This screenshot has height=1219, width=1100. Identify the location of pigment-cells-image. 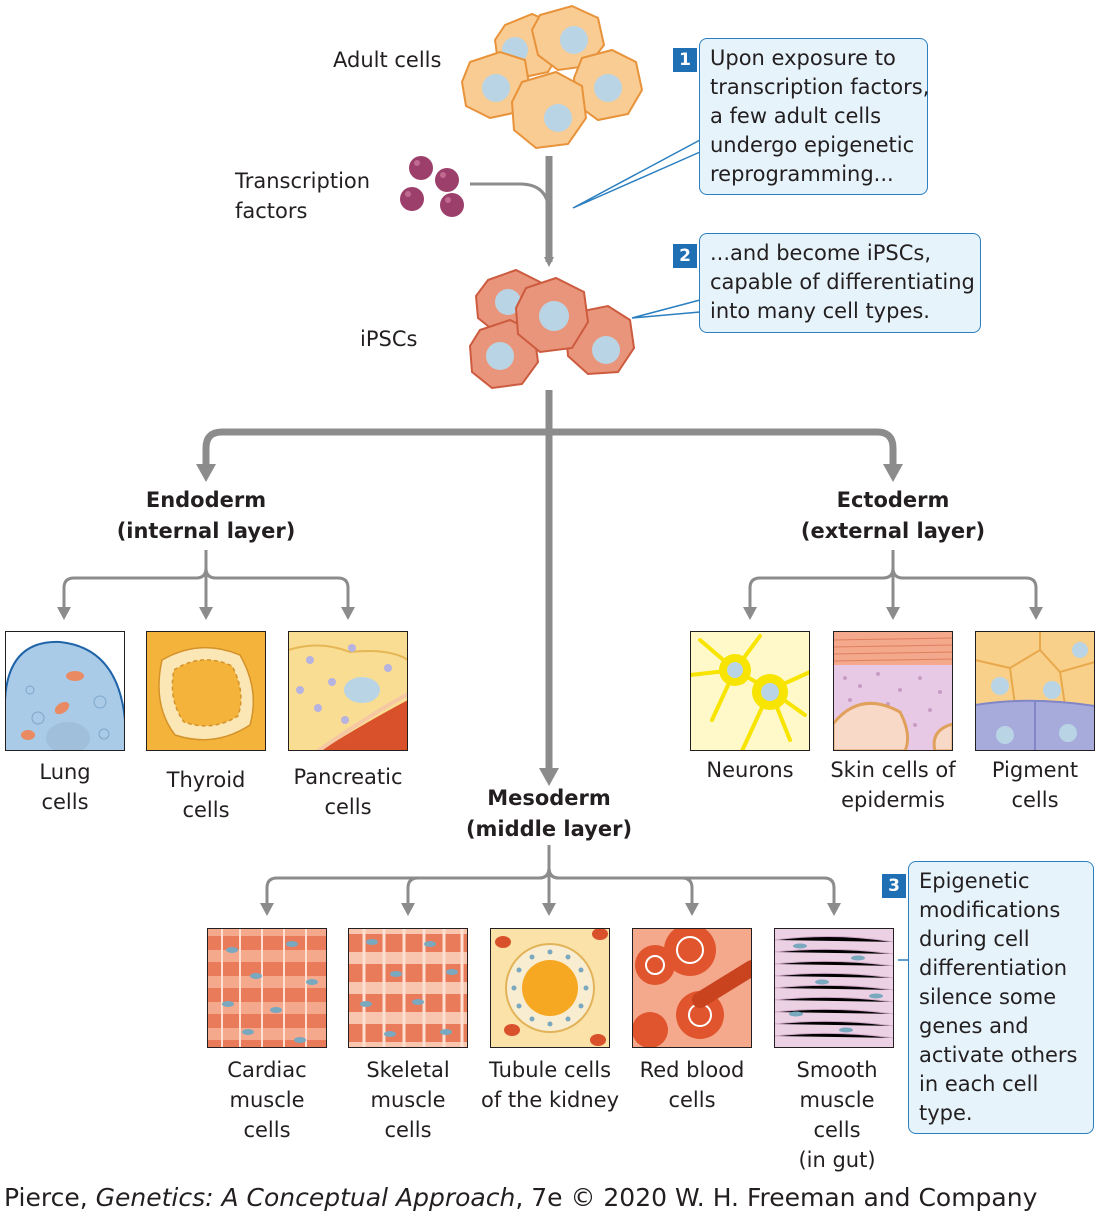
(1035, 691).